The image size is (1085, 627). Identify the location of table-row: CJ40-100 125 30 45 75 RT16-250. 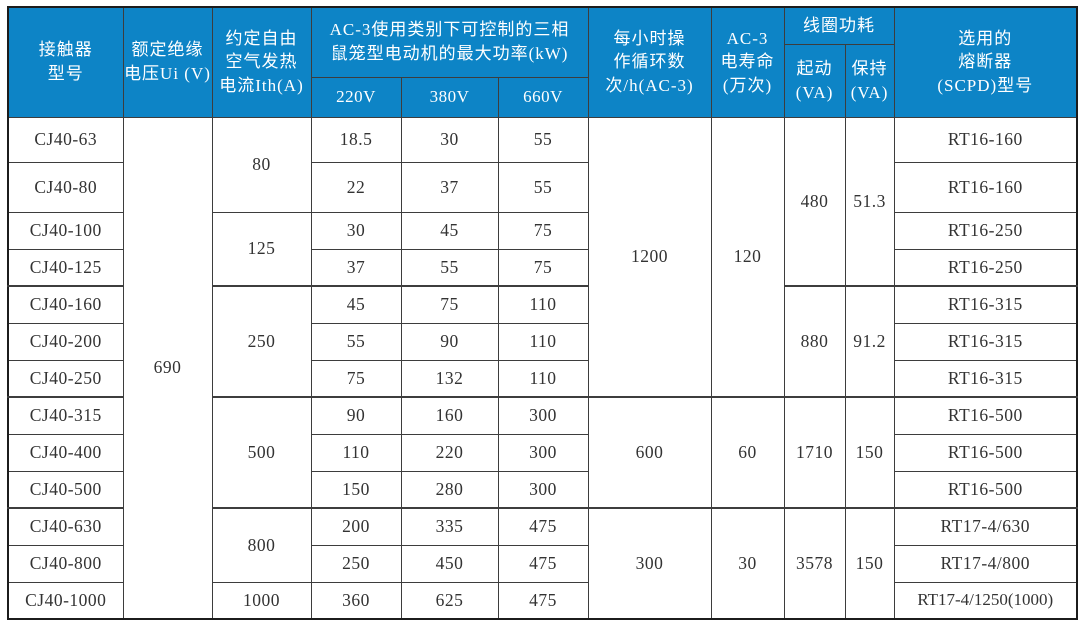
(542, 249).